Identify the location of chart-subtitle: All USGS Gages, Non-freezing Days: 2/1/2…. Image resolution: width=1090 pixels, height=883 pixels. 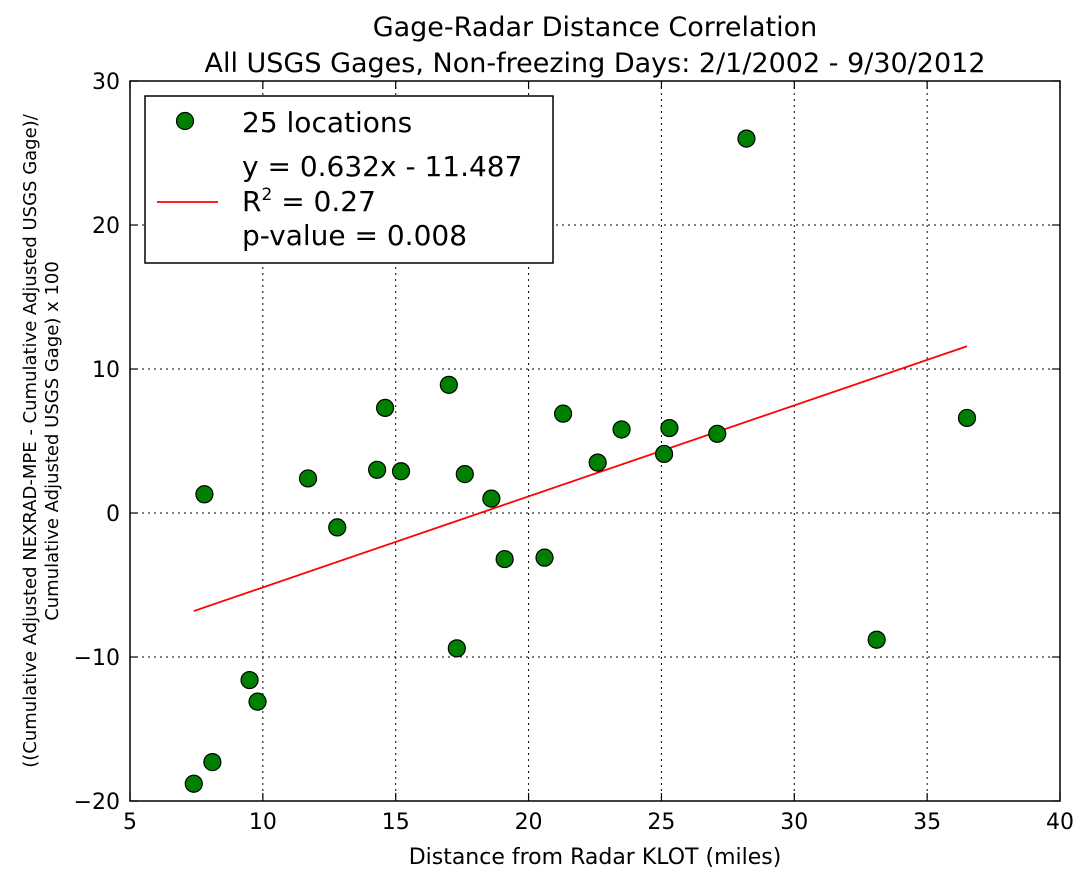
(594, 63).